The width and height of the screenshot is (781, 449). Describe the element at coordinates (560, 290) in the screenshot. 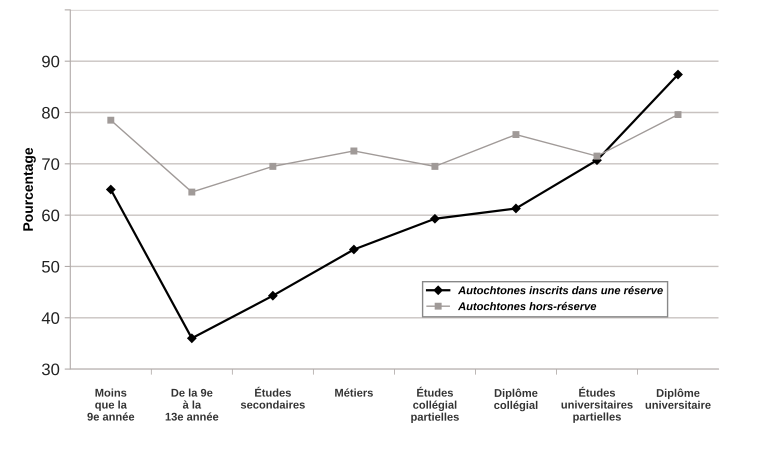

I see `legend-label: Autochtones inscrits dans une réserve` at that location.